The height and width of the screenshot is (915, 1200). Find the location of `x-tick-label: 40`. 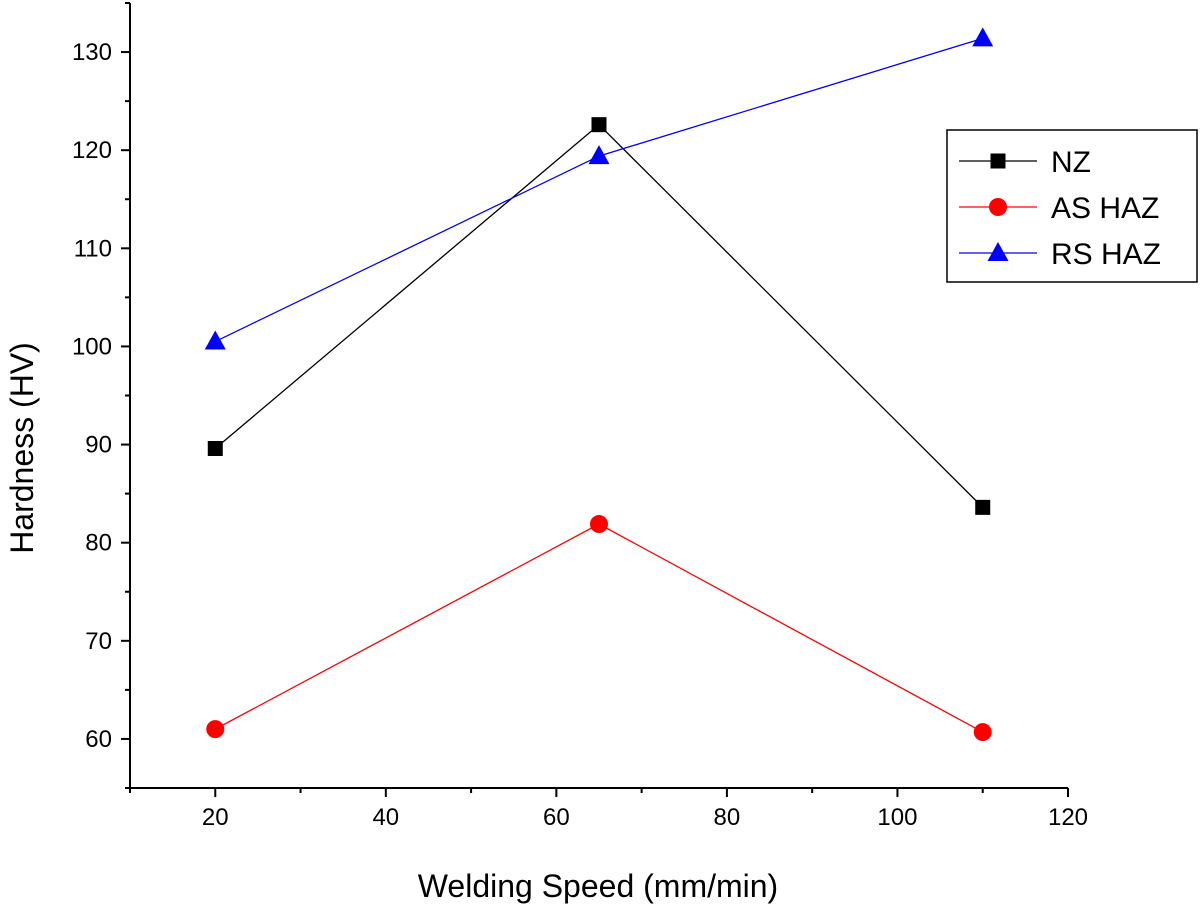

x-tick-label: 40 is located at coordinates (385, 817).